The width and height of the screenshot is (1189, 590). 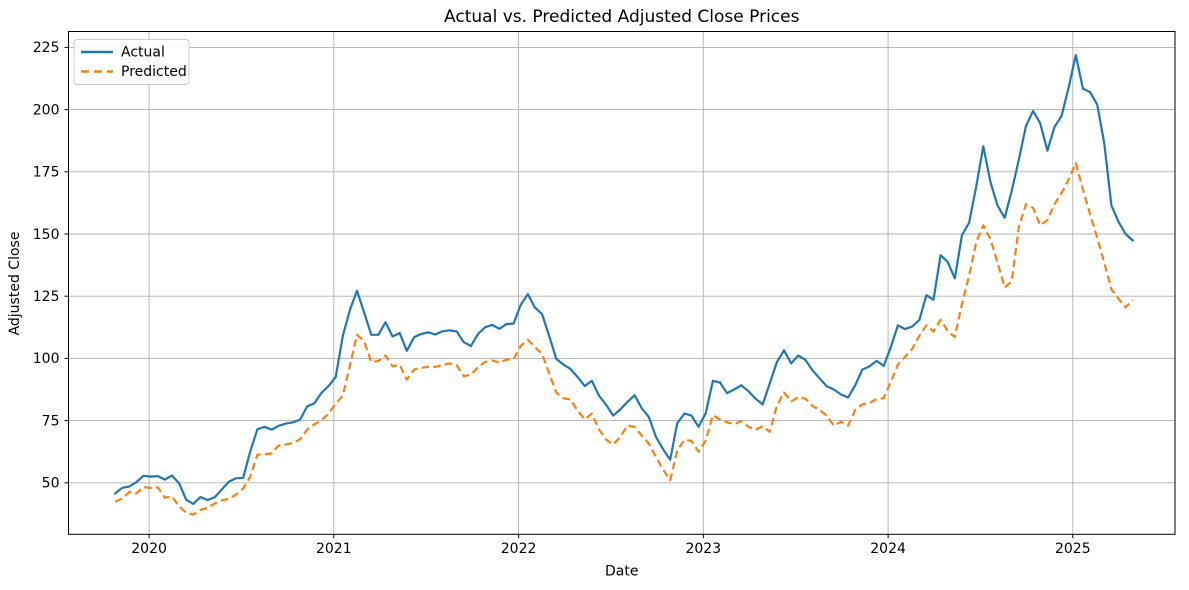 I want to click on y-tick-label: 200, so click(x=46, y=110).